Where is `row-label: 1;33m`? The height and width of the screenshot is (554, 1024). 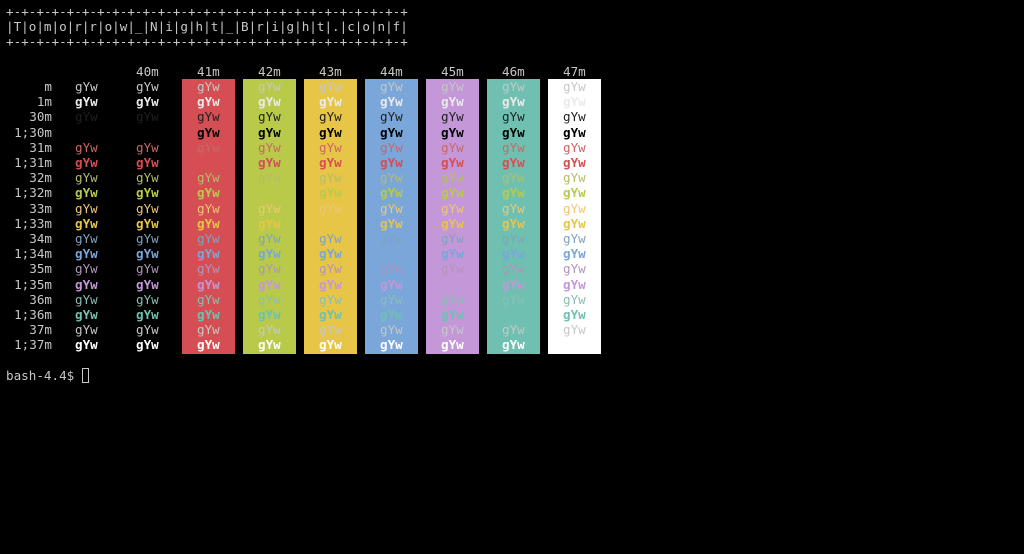
row-label: 1;33m is located at coordinates (33, 223).